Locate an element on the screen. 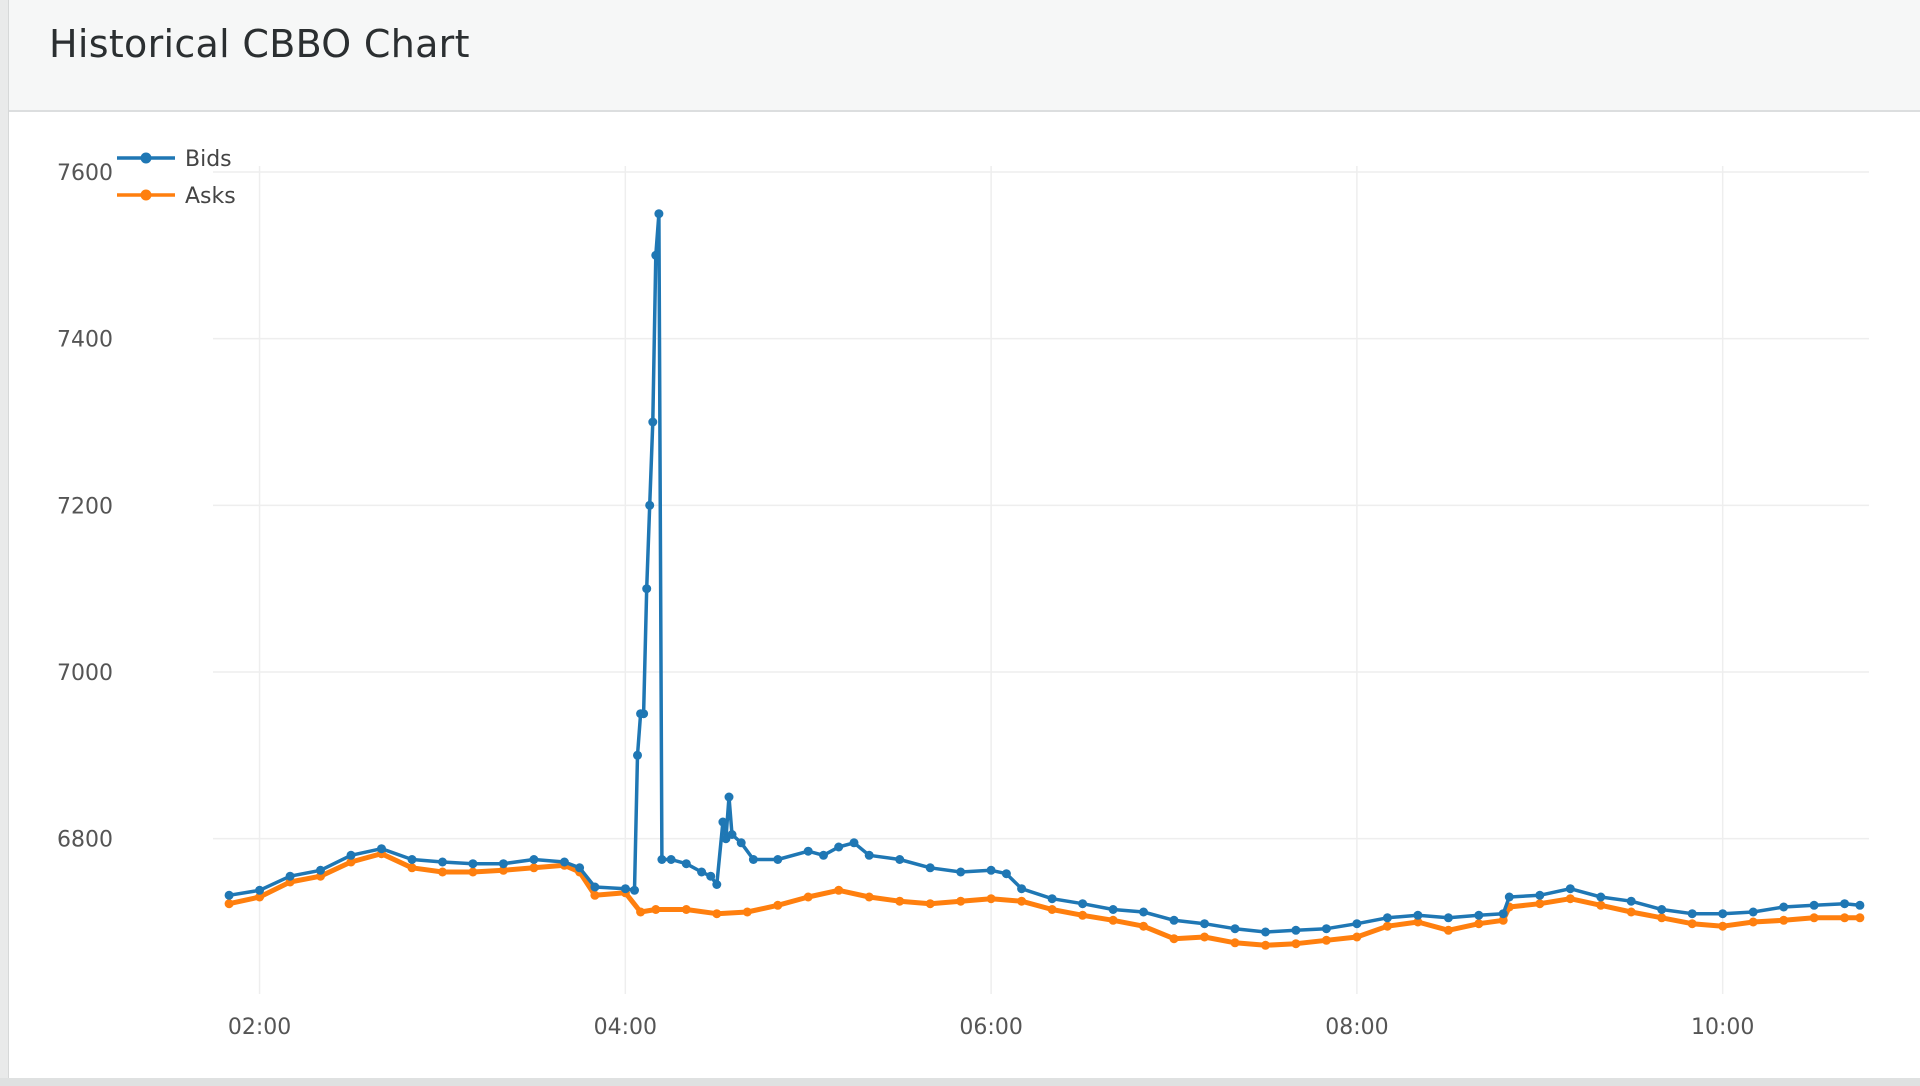  legend-item-bids: Bids is located at coordinates (174, 159).